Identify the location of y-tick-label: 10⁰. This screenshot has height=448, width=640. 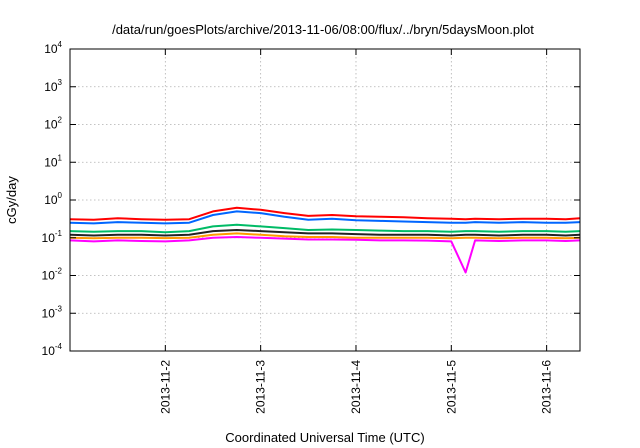
(53, 199).